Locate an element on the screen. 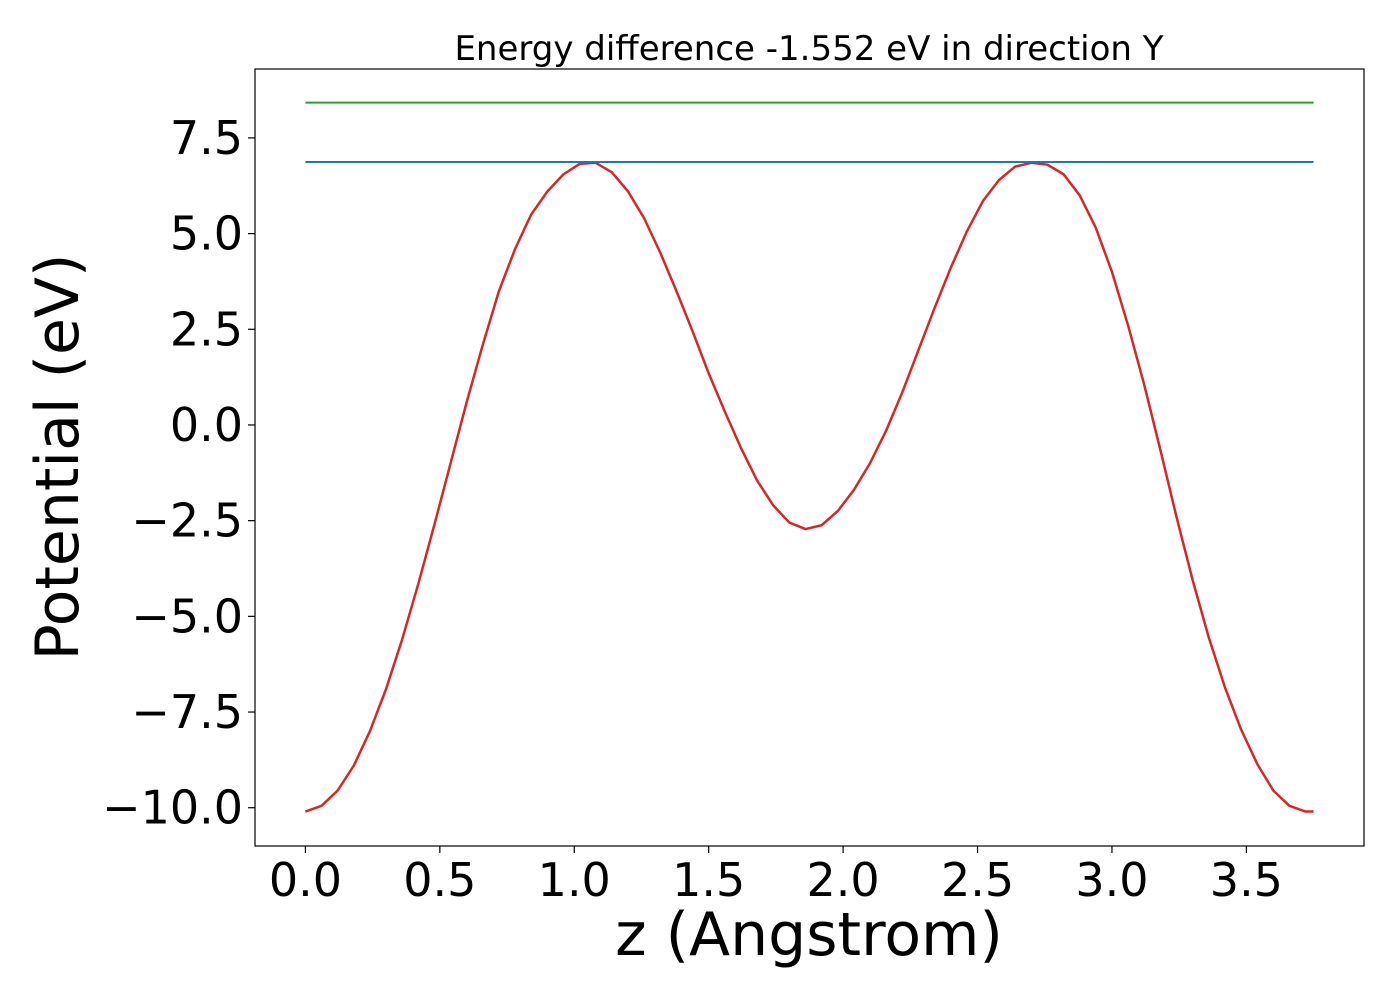 The width and height of the screenshot is (1400, 1005). y-axis-label: Potential (eV) is located at coordinates (58, 457).